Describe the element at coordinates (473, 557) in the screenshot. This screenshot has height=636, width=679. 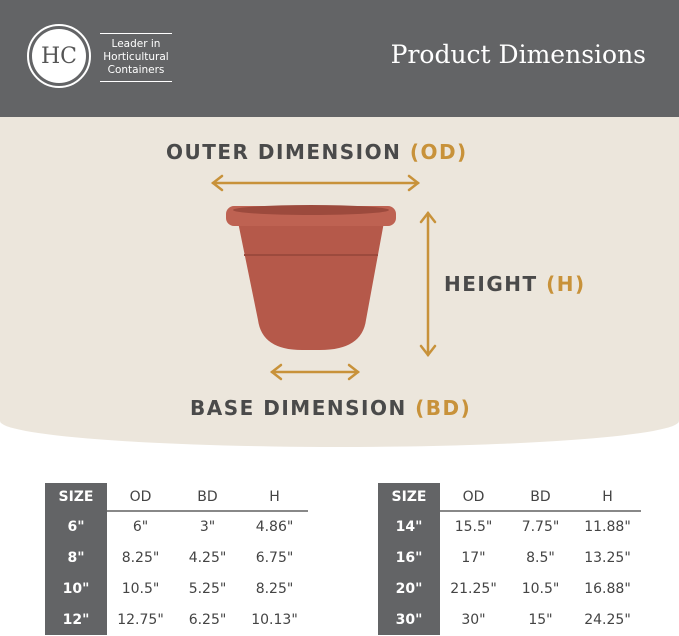
I see `dimension-cell: 17"` at that location.